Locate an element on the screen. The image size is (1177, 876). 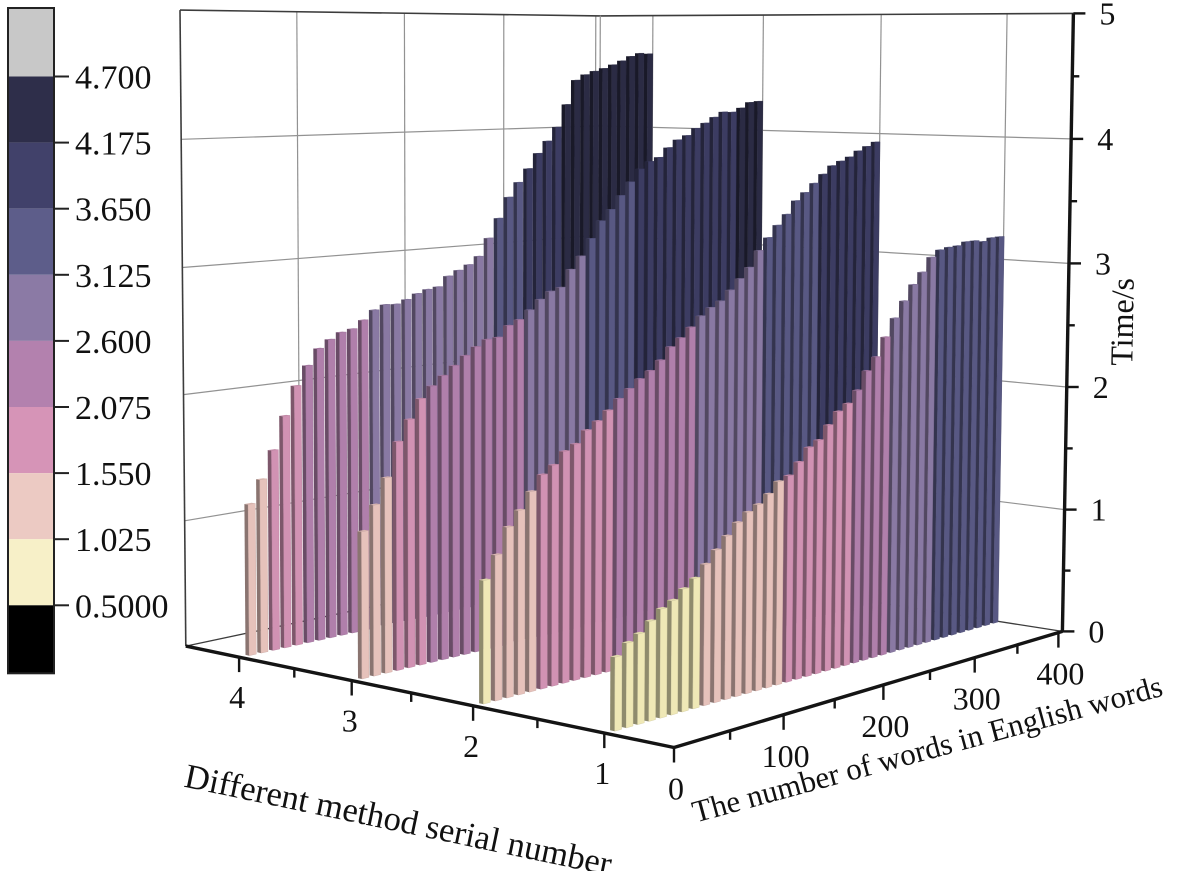
svg-text: Time/s is located at coordinates (1122, 322).